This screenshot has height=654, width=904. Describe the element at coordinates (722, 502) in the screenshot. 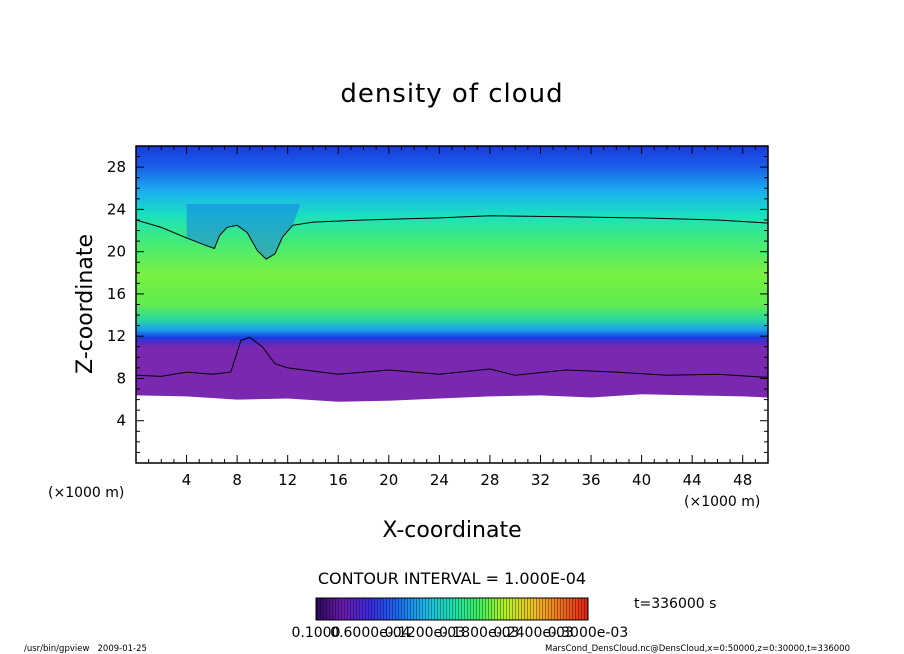

I see `x-unit-right: (×1000 m)` at that location.